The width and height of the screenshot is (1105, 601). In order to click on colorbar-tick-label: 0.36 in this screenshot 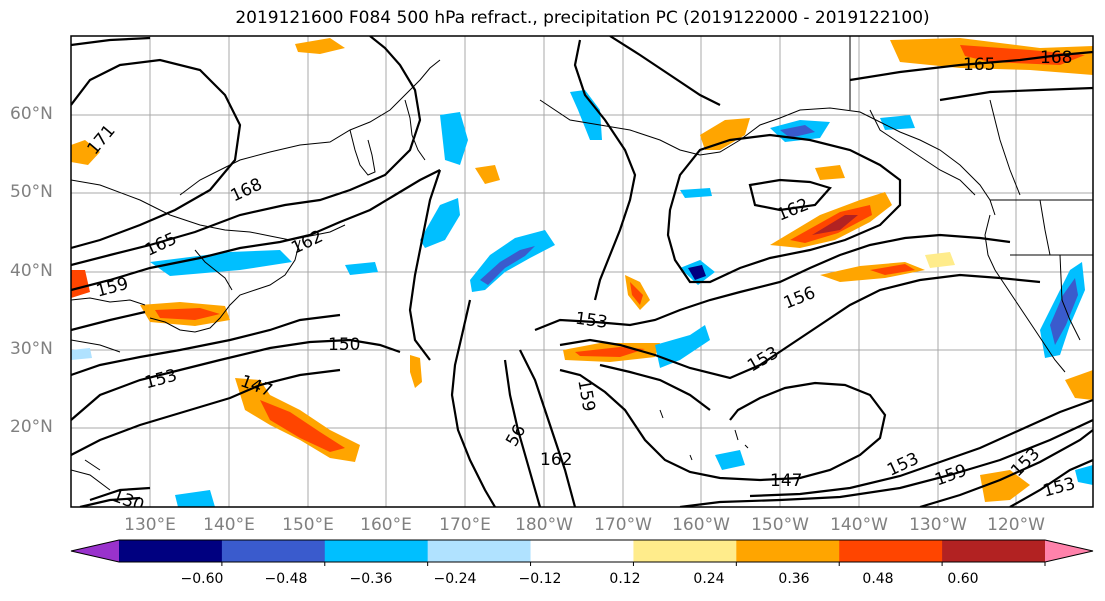, I will do `click(794, 579)`.